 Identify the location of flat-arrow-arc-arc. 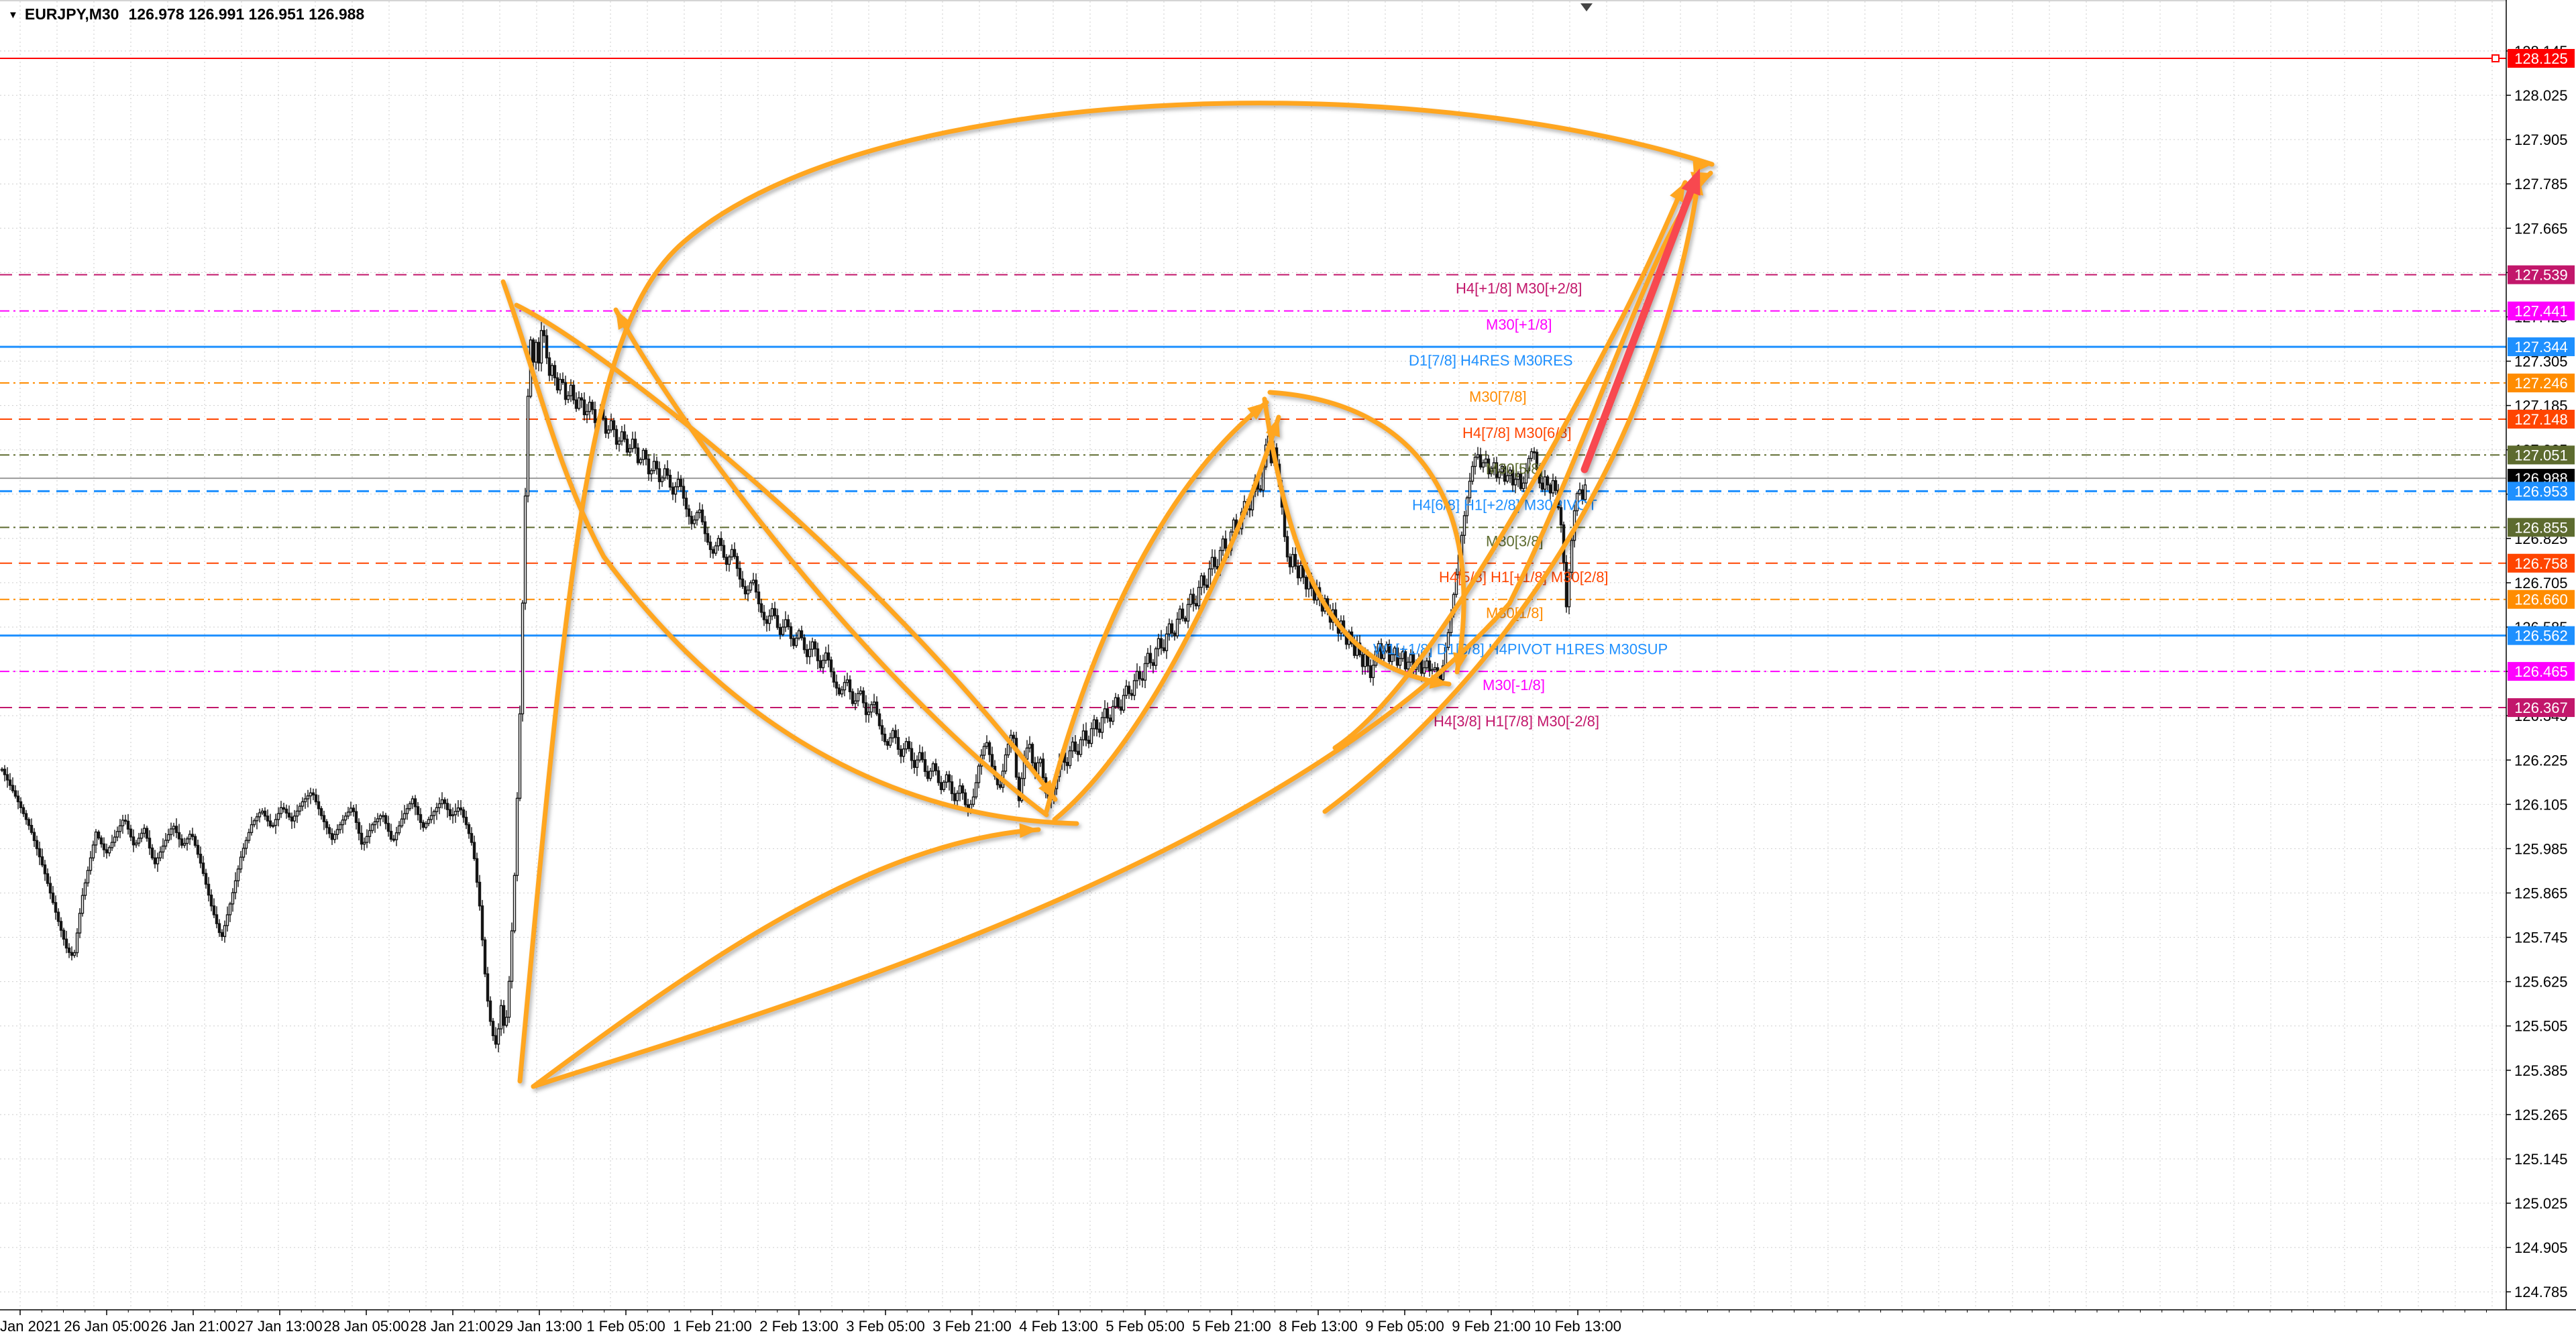
(786, 958).